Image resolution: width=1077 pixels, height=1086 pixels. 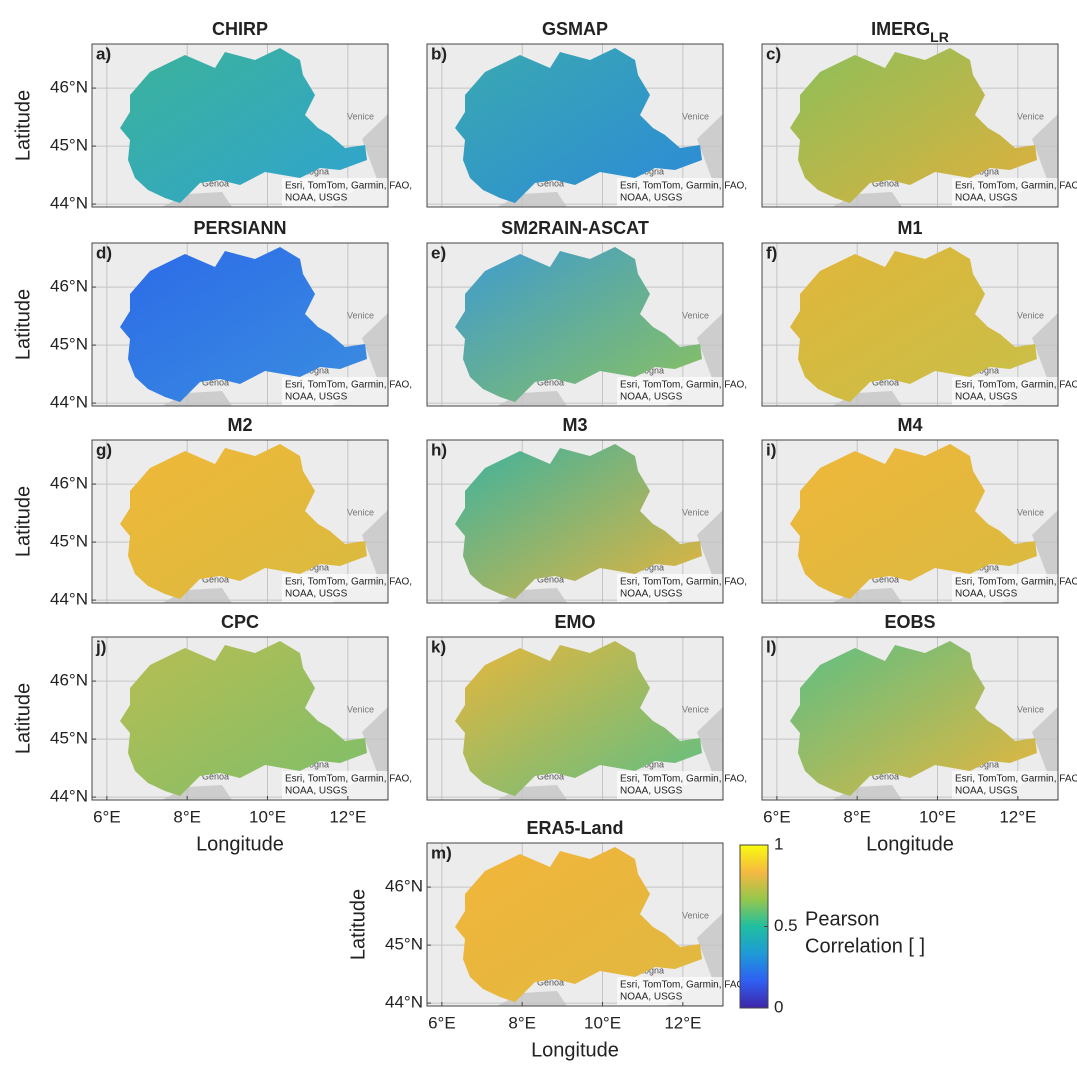 I want to click on panel-letter: m), so click(x=441, y=852).